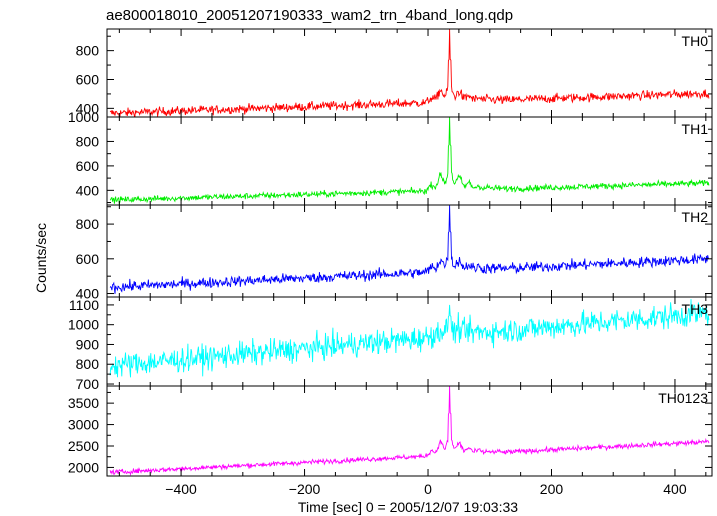  I want to click on x-tick-label: −200, so click(305, 489).